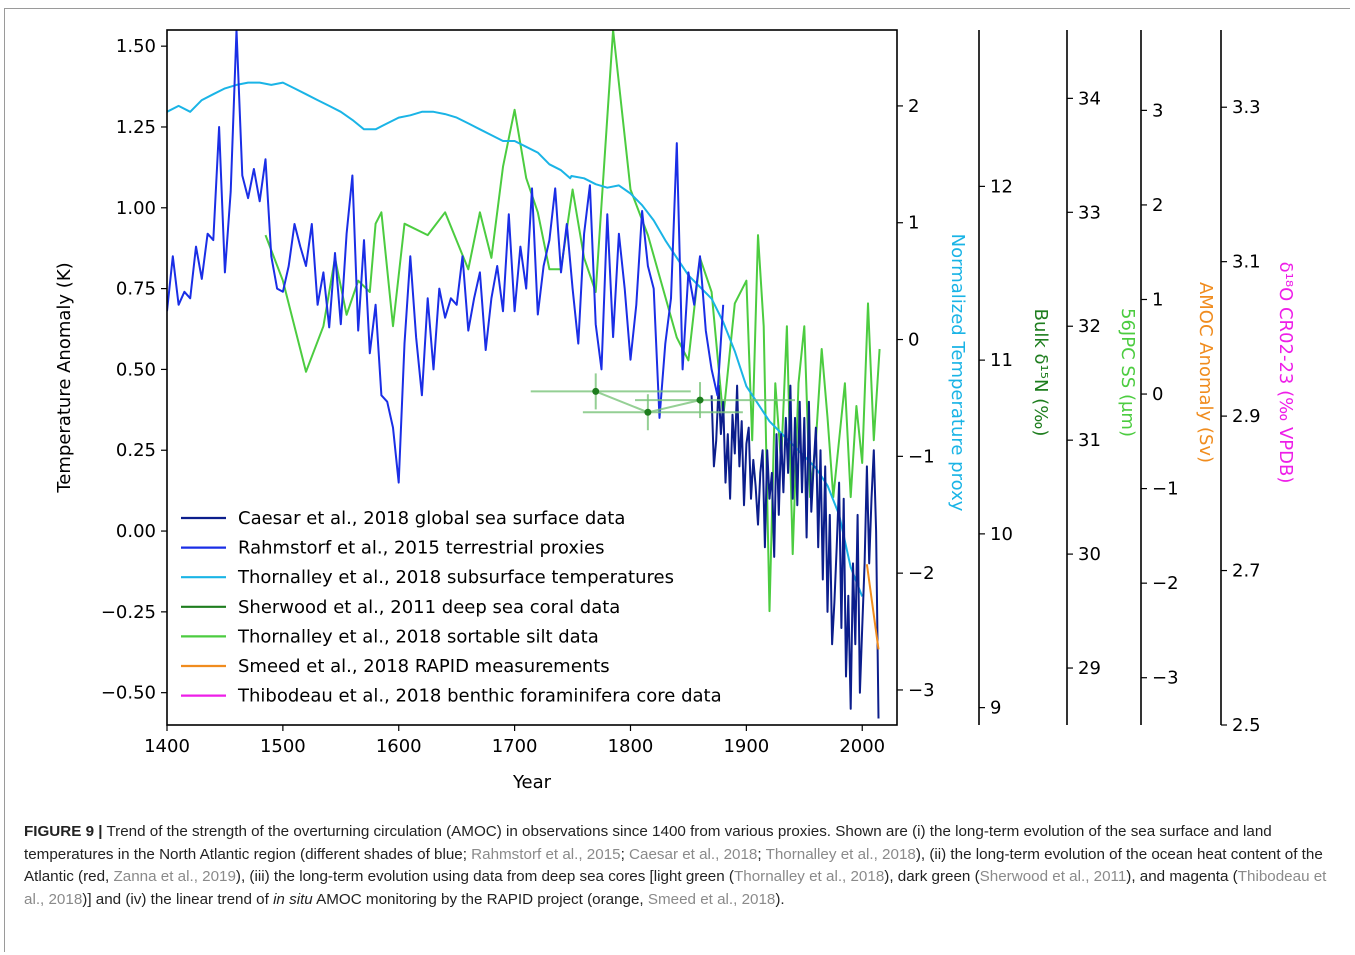  Describe the element at coordinates (957, 373) in the screenshot. I see `right-axis-title: Normalized Temperature proxy` at that location.